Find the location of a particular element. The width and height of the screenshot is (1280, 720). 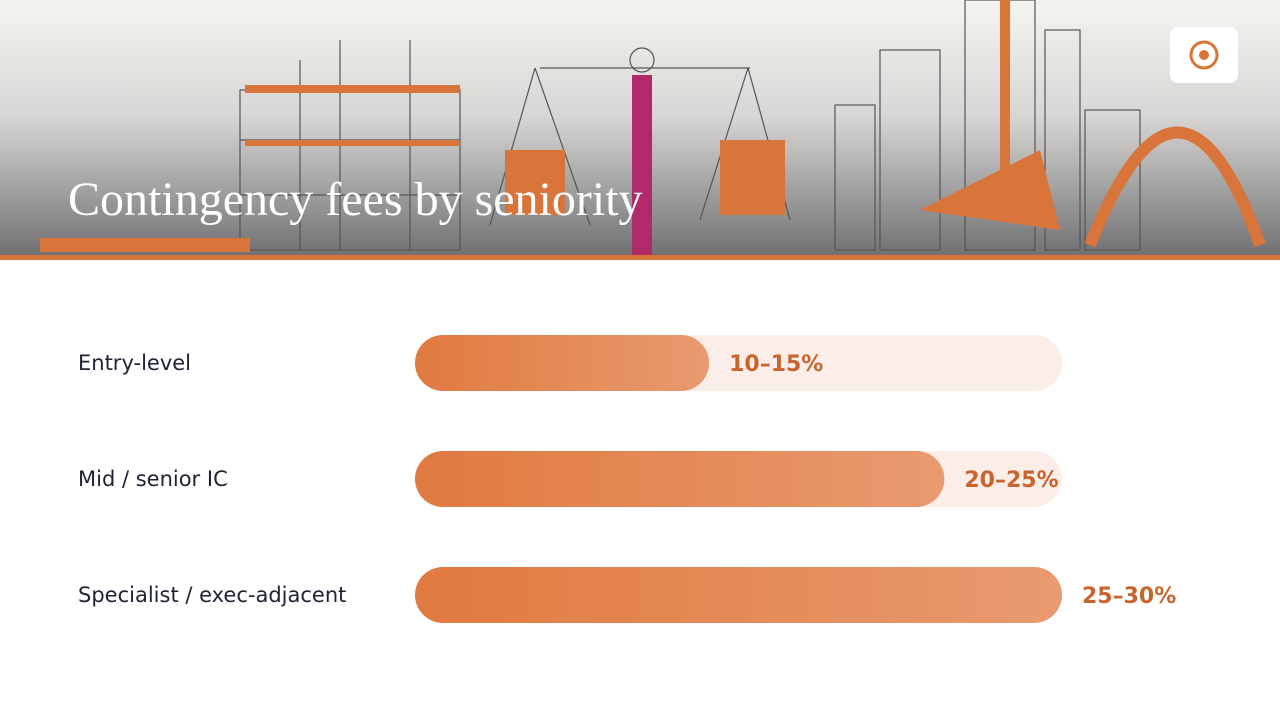

chart-title: Contingency fees by seniority is located at coordinates (355, 199).